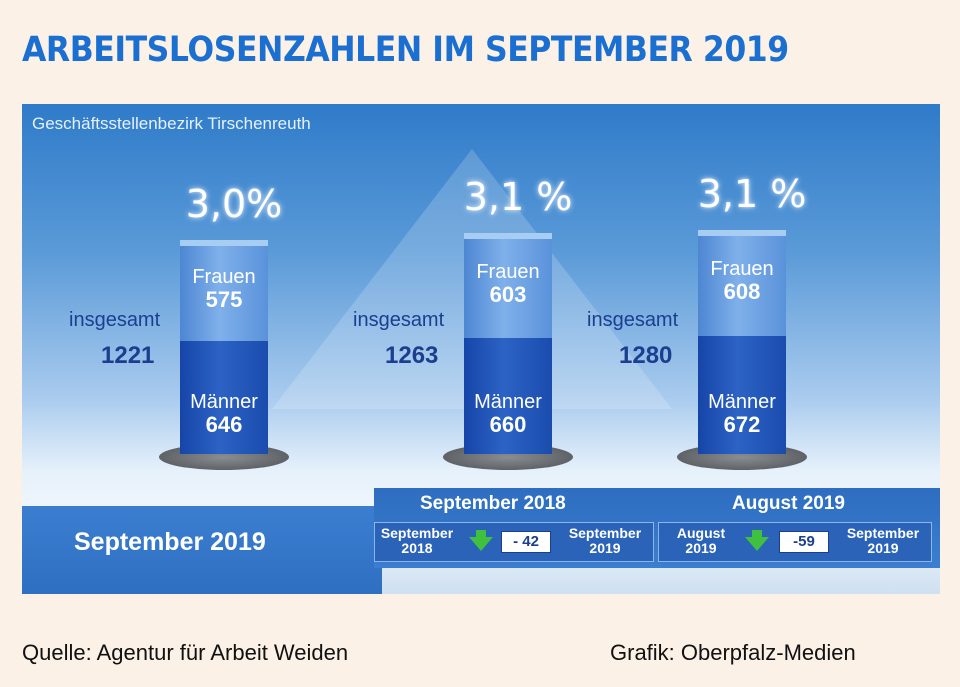 Image resolution: width=960 pixels, height=687 pixels. Describe the element at coordinates (224, 299) in the screenshot. I see `women-value: 575` at that location.